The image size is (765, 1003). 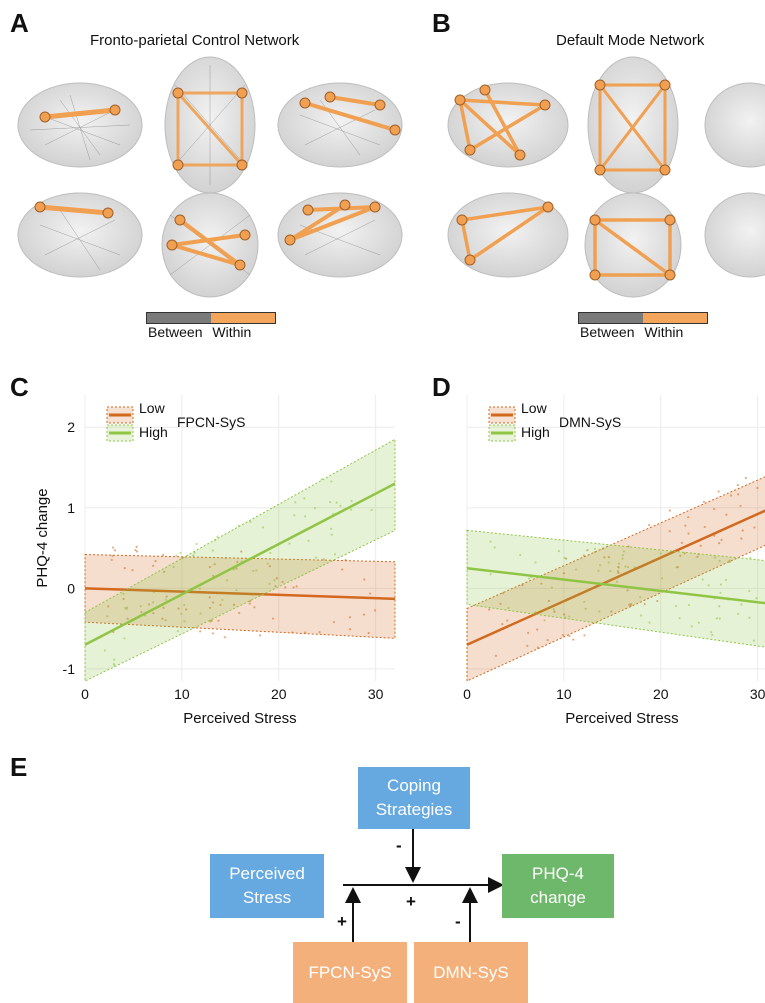 What do you see at coordinates (423, 885) in the screenshot?
I see `mediation-arrows` at bounding box center [423, 885].